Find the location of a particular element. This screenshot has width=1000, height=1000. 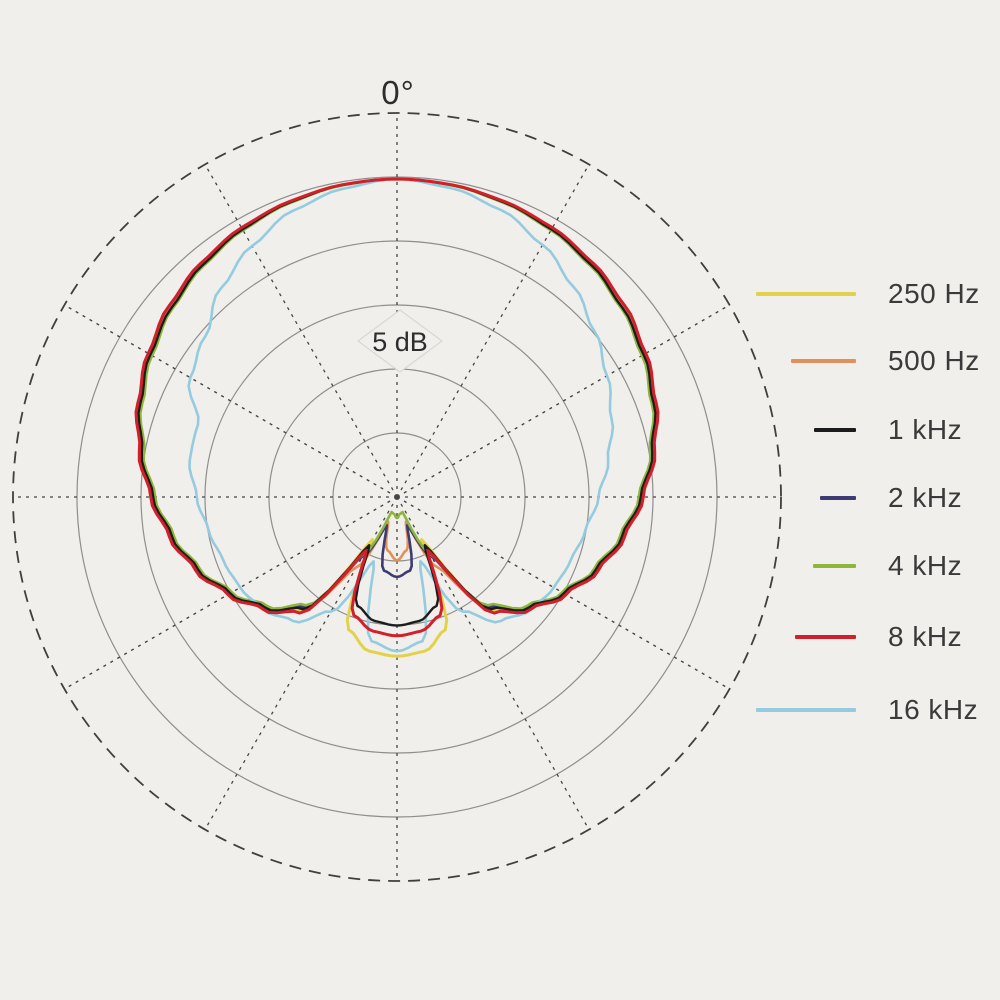

legend-item-8-khz: 8 kHz is located at coordinates (870, 637).